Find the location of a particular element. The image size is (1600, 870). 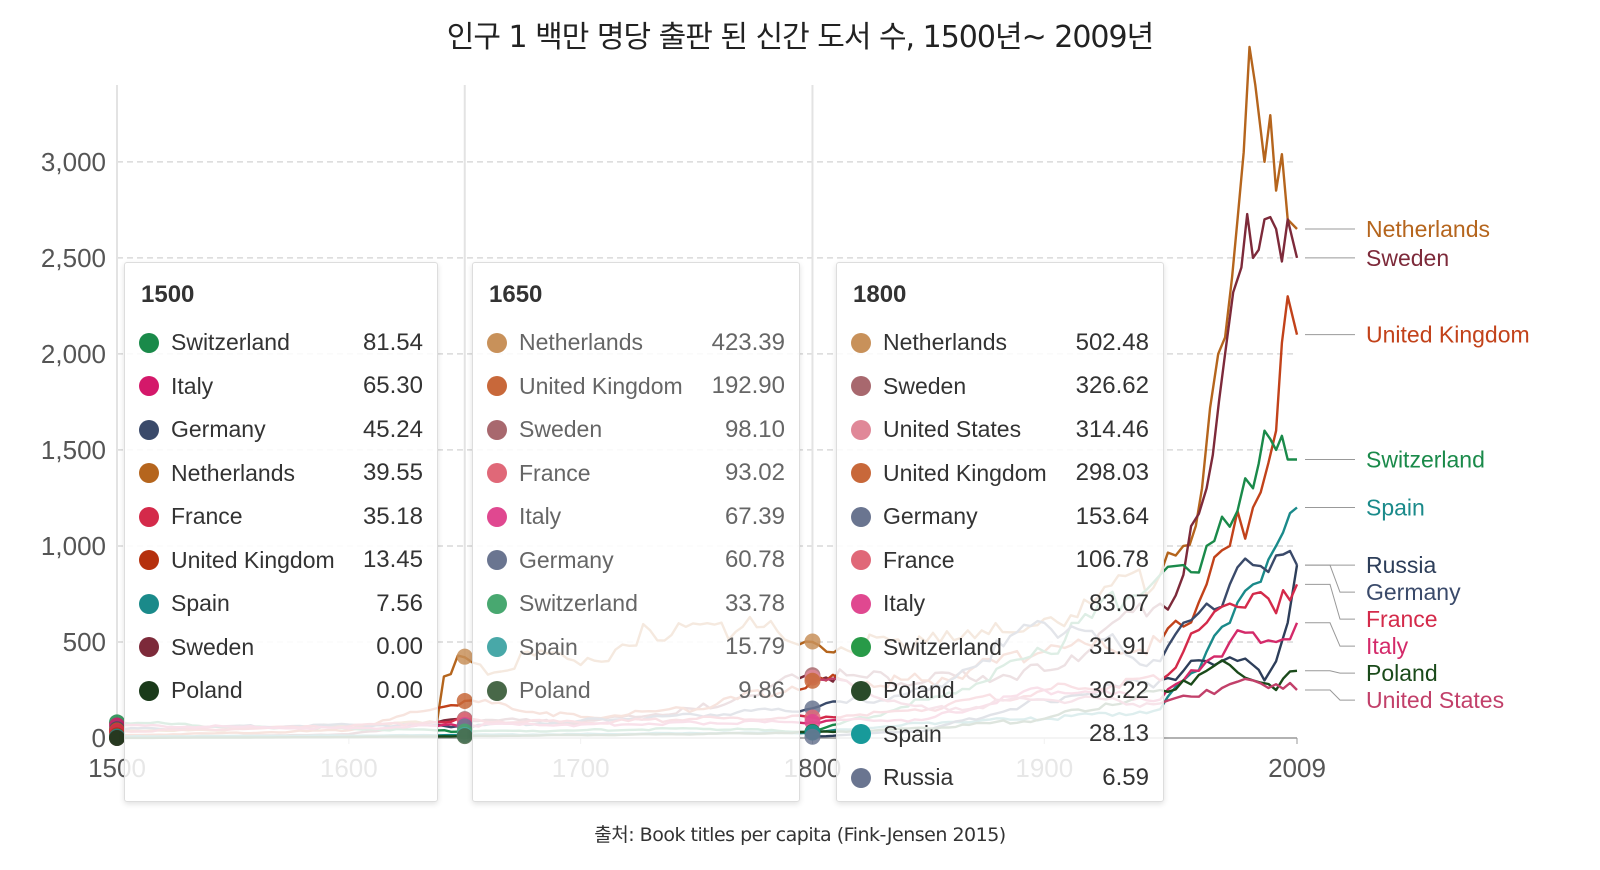

y-tick-label: 1,500 is located at coordinates (73, 450).